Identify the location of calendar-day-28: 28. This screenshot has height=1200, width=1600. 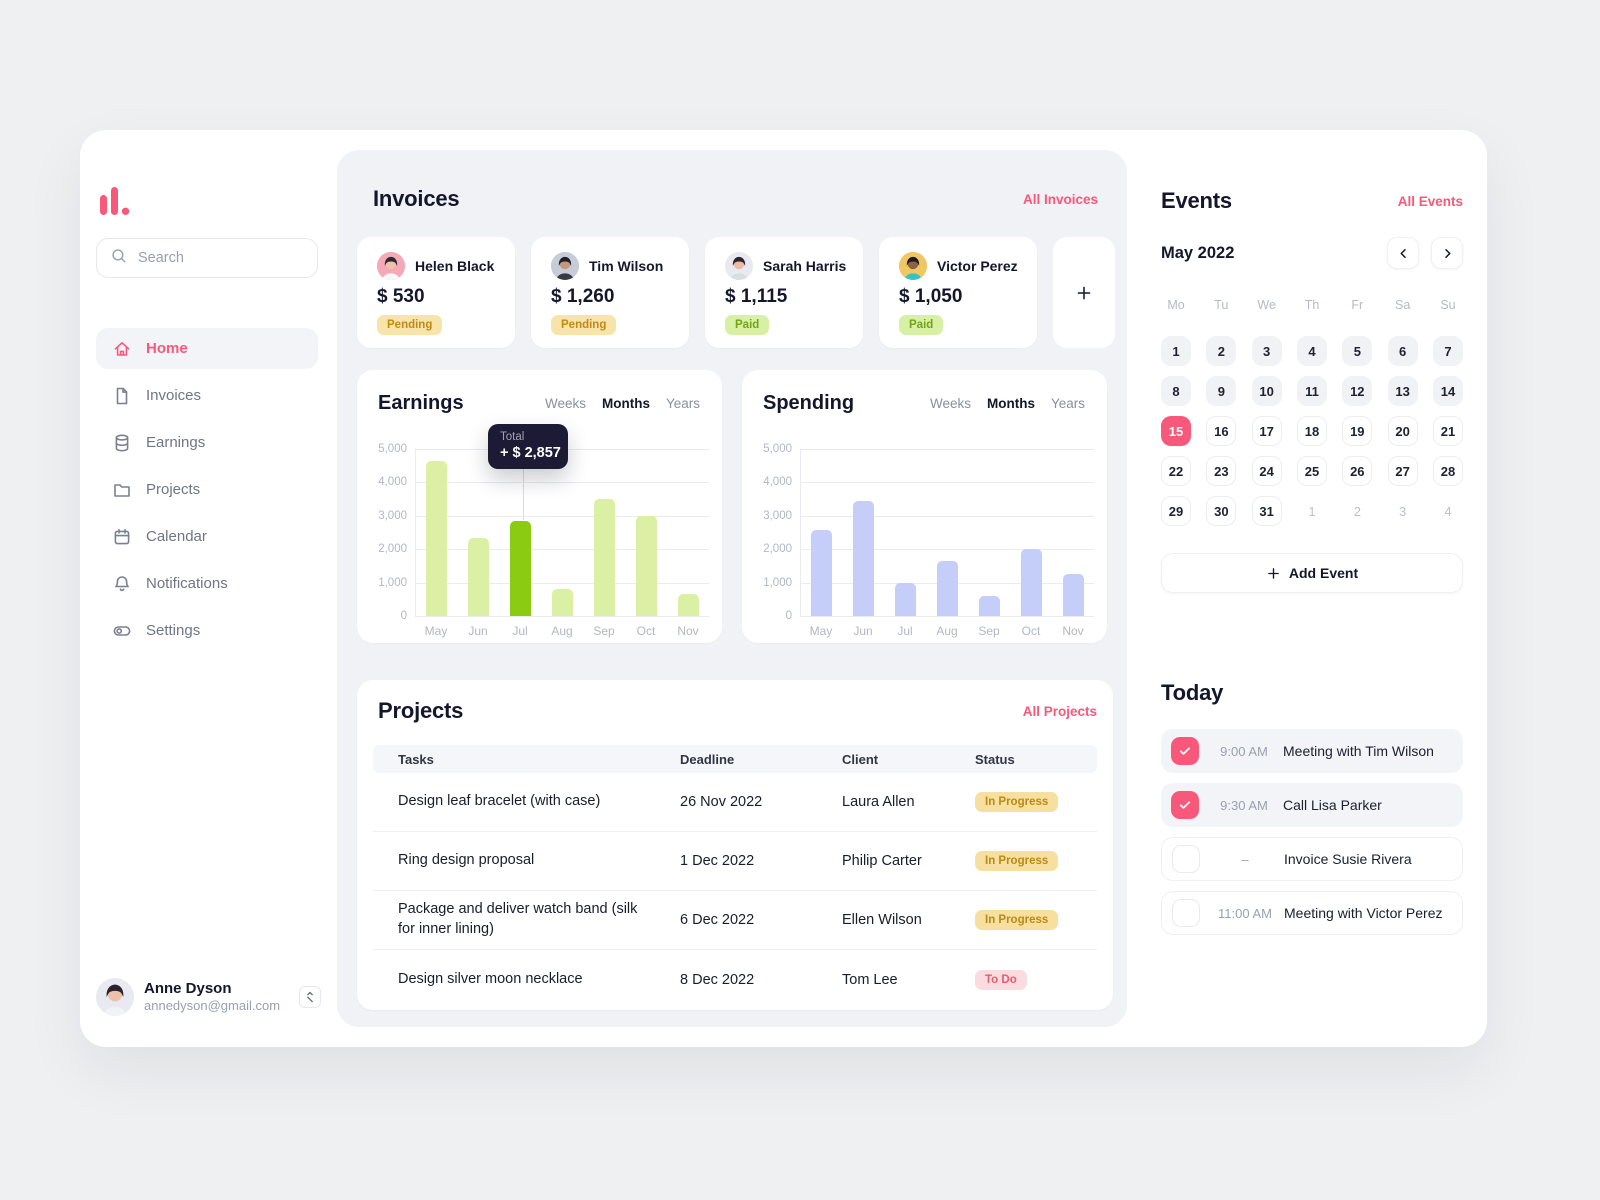
(1447, 471).